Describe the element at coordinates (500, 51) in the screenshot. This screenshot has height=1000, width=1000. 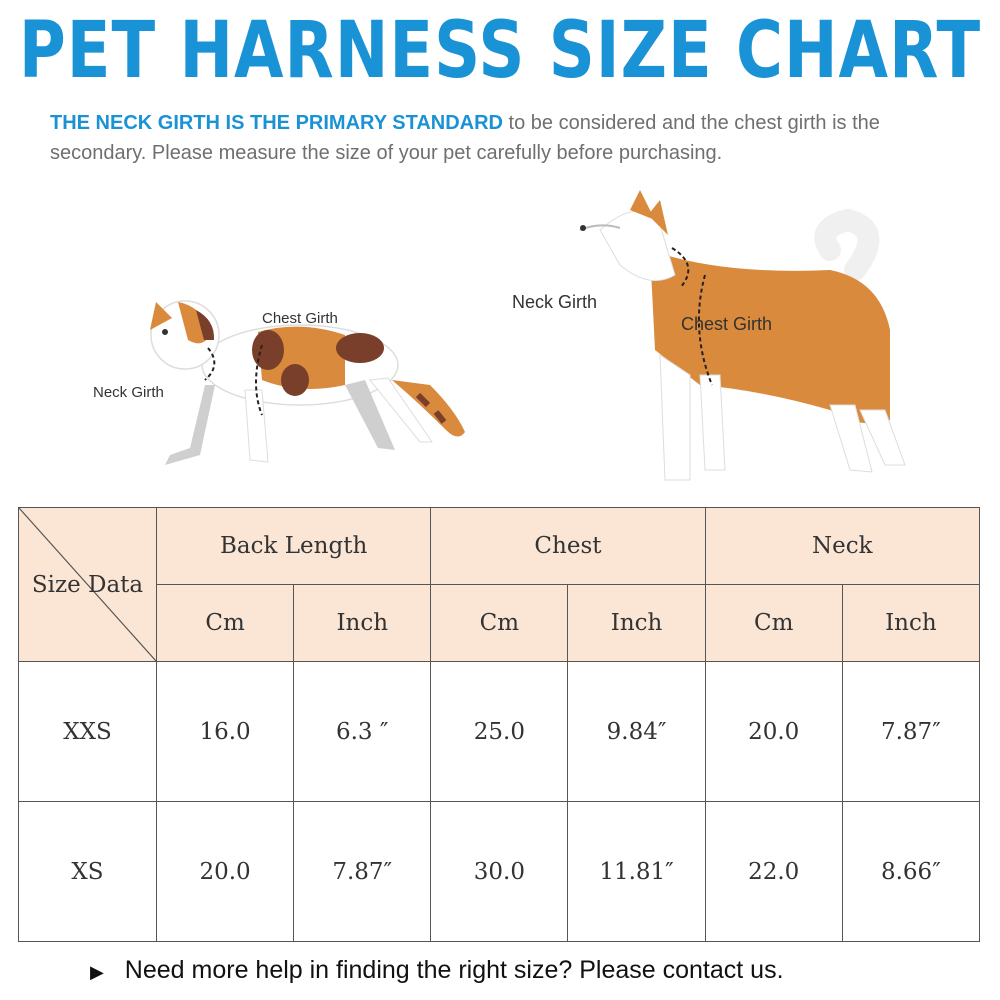
I see `page-title: PET HARNESS SIZE CHART` at that location.